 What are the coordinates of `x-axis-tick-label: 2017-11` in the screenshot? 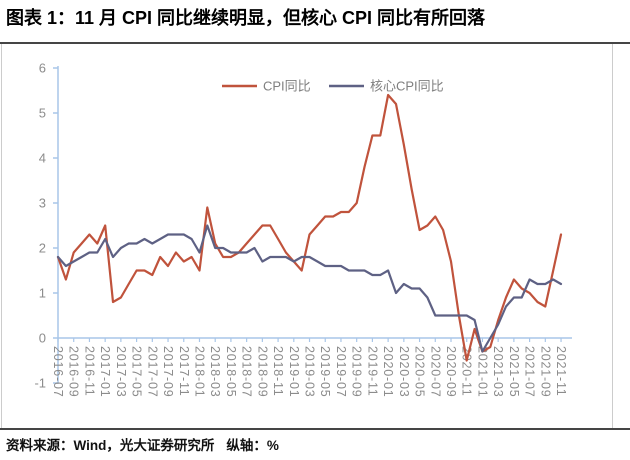 It's located at (184, 371).